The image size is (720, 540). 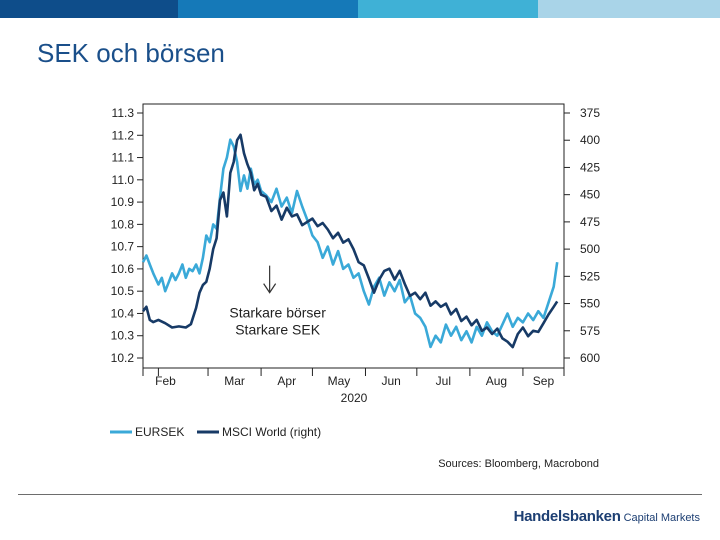 I want to click on right-axis-tick-label: 375, so click(x=590, y=113).